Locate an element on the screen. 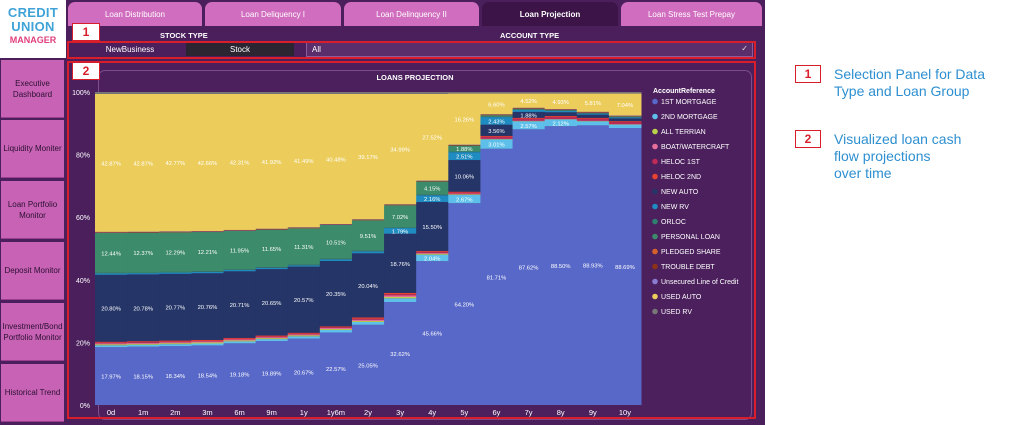 The image size is (1024, 425). bar-heloc-2nd-3m is located at coordinates (207, 340).